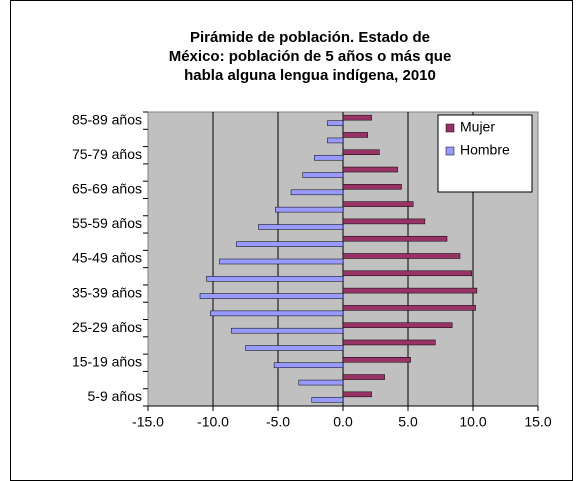 The image size is (579, 481). I want to click on y-tick-label: 45-49 años, so click(107, 258).